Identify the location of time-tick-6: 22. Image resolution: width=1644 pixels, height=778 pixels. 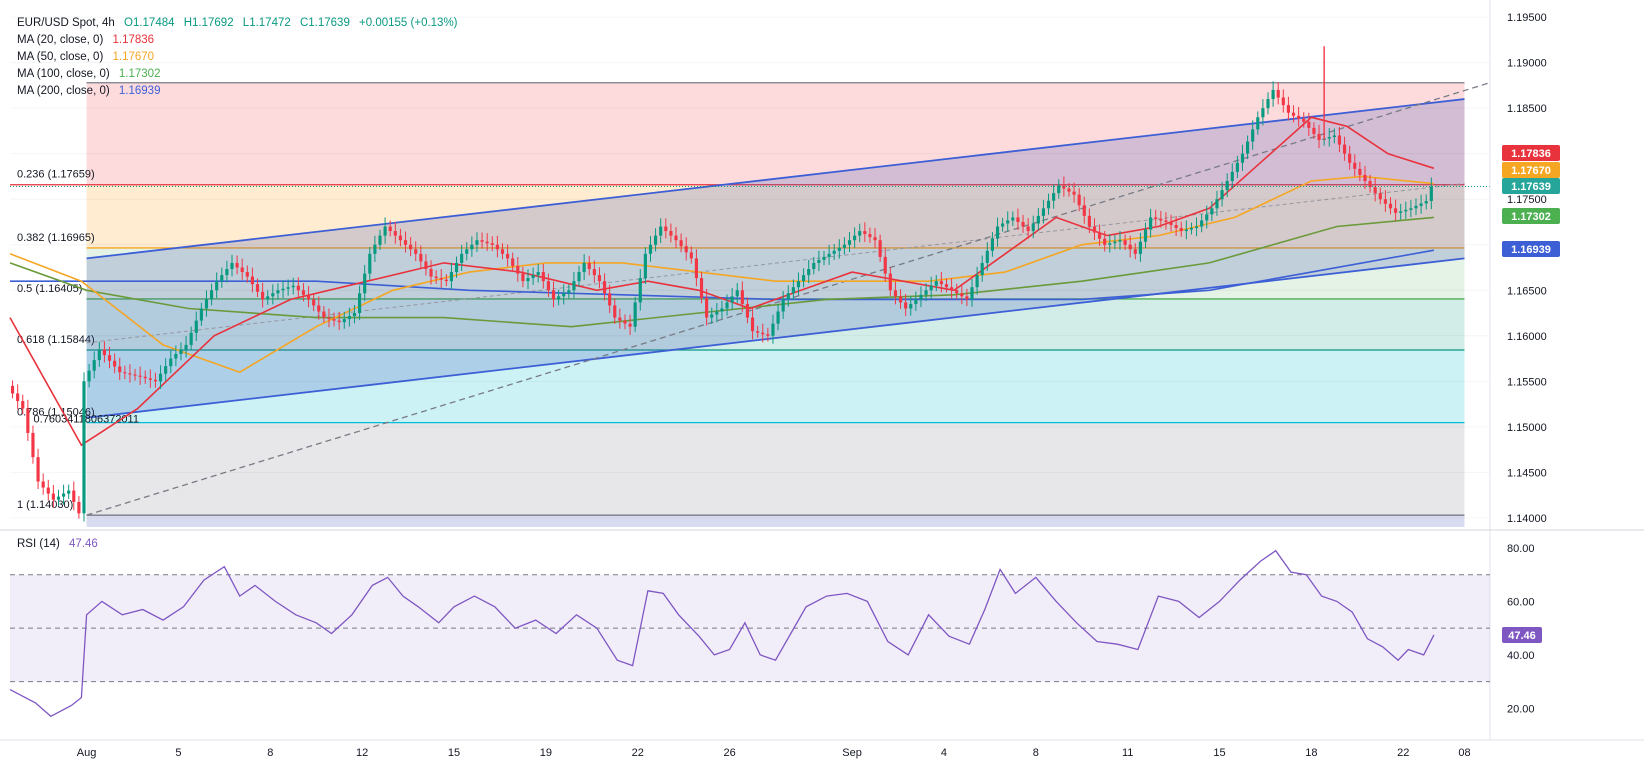
(638, 753).